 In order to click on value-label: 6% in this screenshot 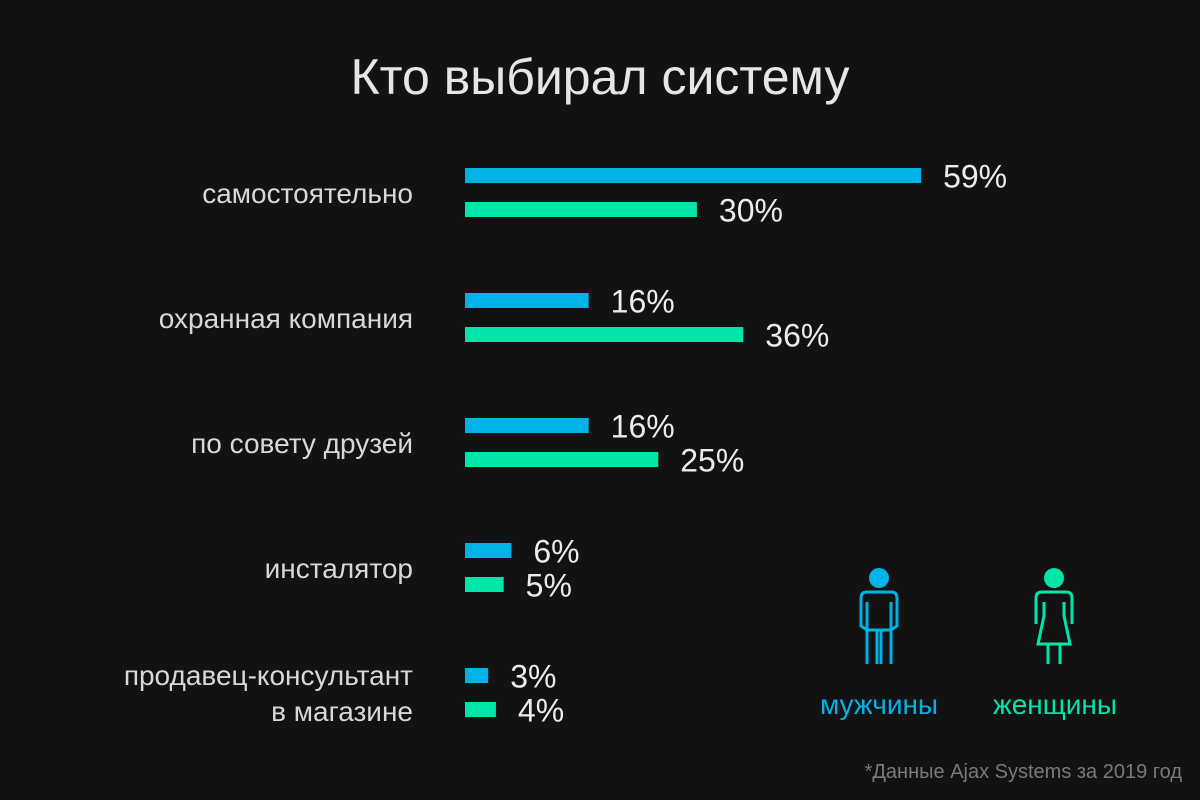, I will do `click(556, 552)`.